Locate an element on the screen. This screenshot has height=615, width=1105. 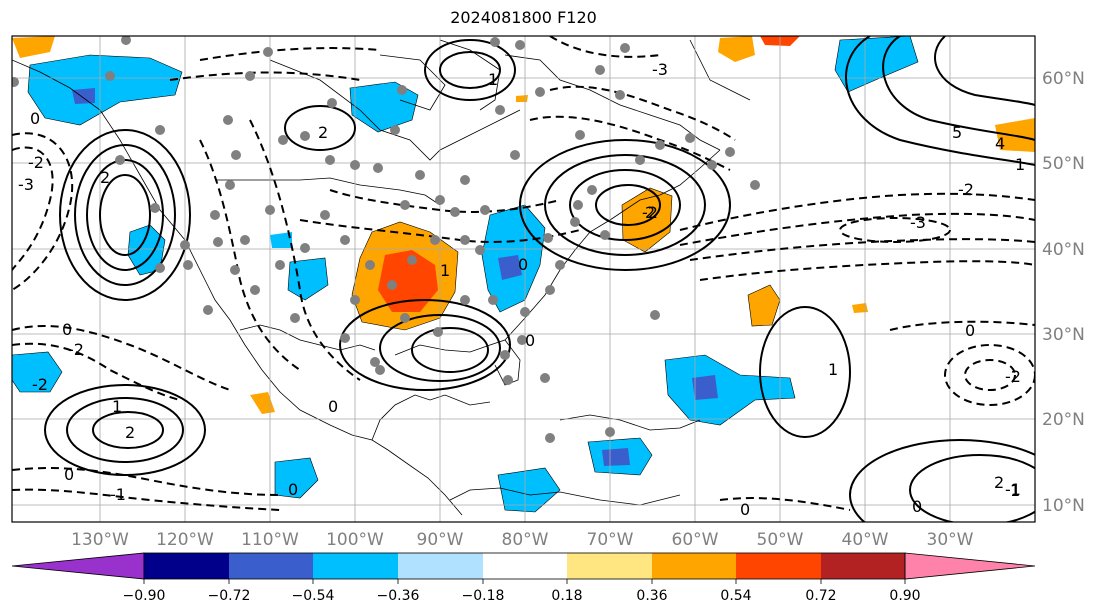
lon-label: 120°W is located at coordinates (185, 540).